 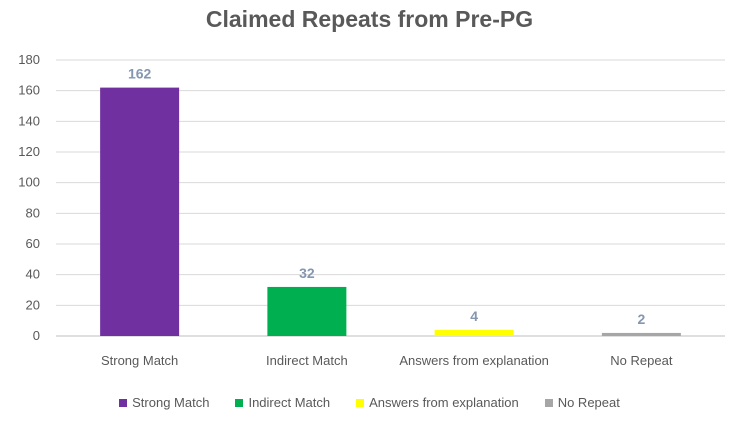 I want to click on legend-item: Indirect Match, so click(x=282, y=402).